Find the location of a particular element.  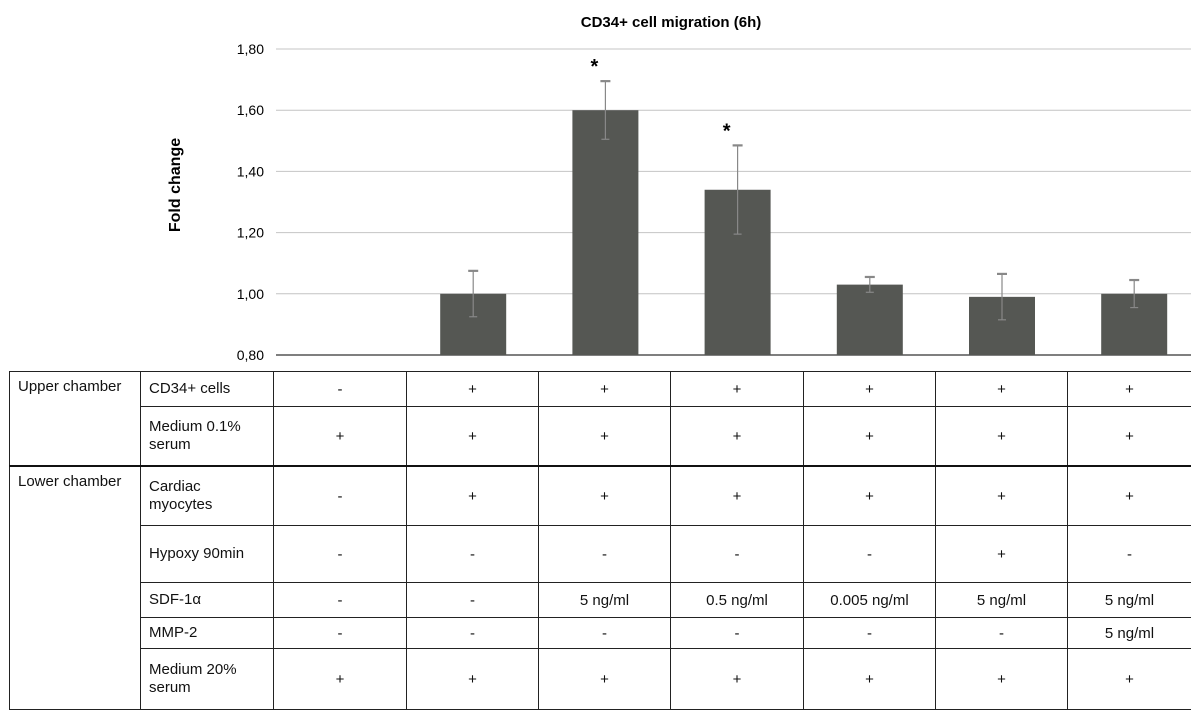

y-tick-labels: 0,80 1,00 1,20 1,40 1,60 1,80 is located at coordinates (250, 202).